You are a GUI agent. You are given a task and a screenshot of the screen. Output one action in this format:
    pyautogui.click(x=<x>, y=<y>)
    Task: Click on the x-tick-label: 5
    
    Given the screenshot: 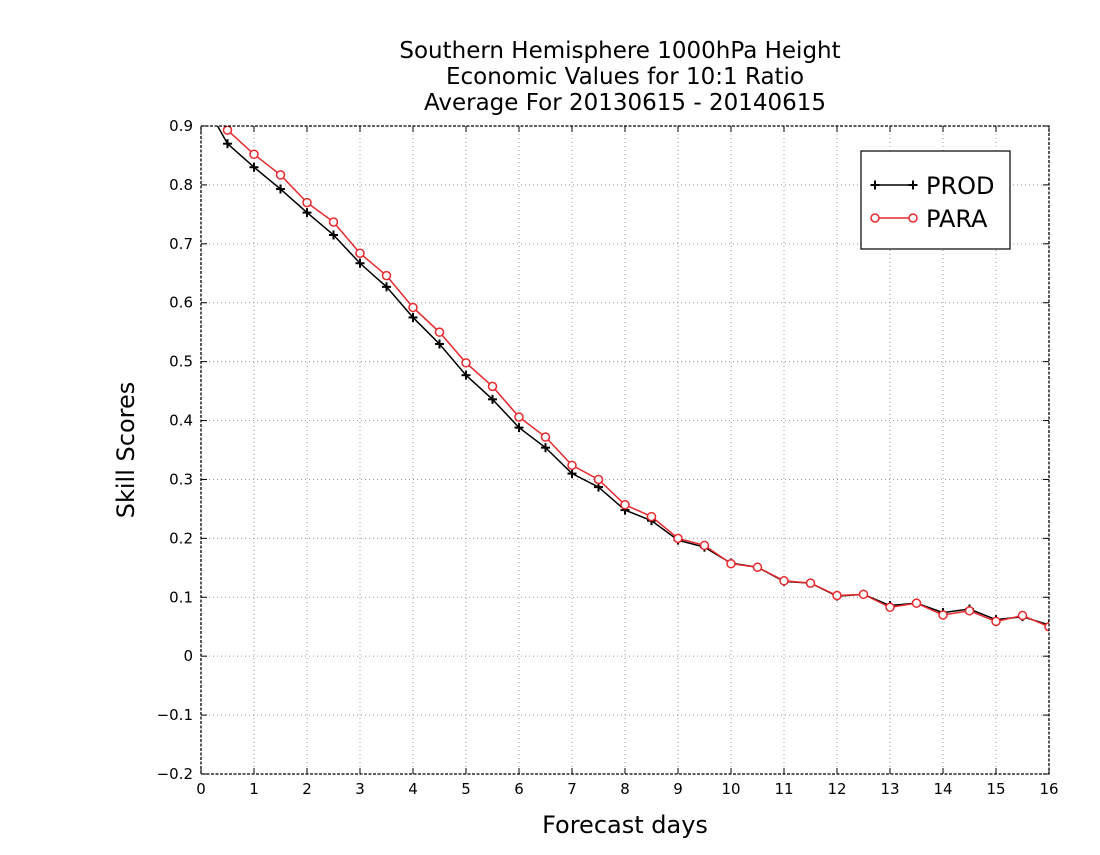 What is the action you would take?
    pyautogui.click(x=466, y=789)
    